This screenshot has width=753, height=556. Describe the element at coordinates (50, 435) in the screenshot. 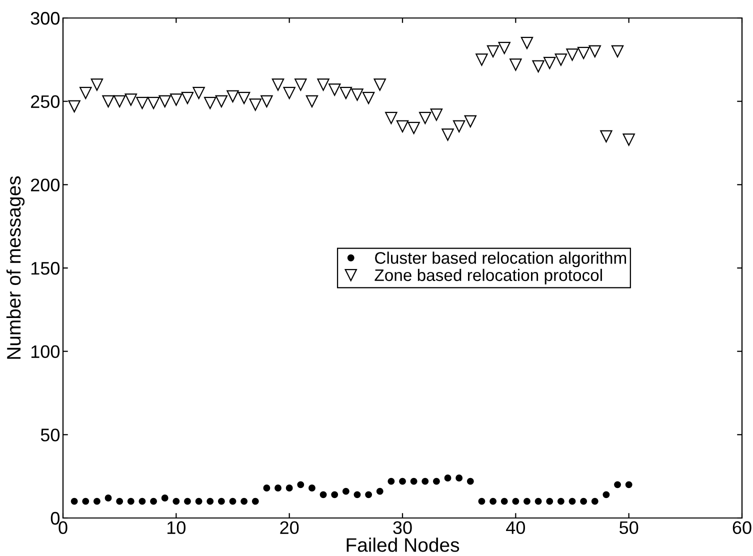

I see `y-tick-label: 50` at that location.